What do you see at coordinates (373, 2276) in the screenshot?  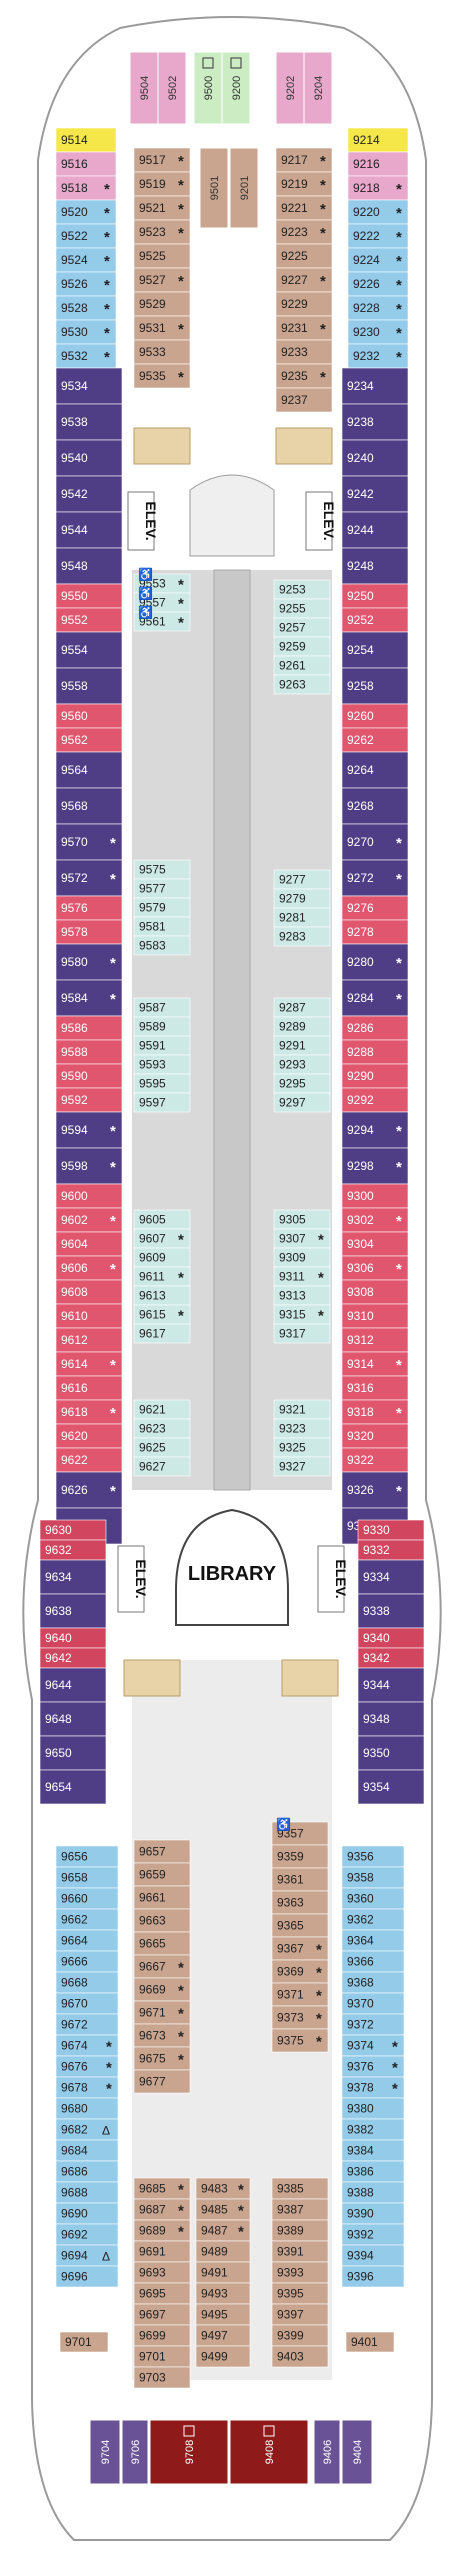 I see `cabin: 9396` at bounding box center [373, 2276].